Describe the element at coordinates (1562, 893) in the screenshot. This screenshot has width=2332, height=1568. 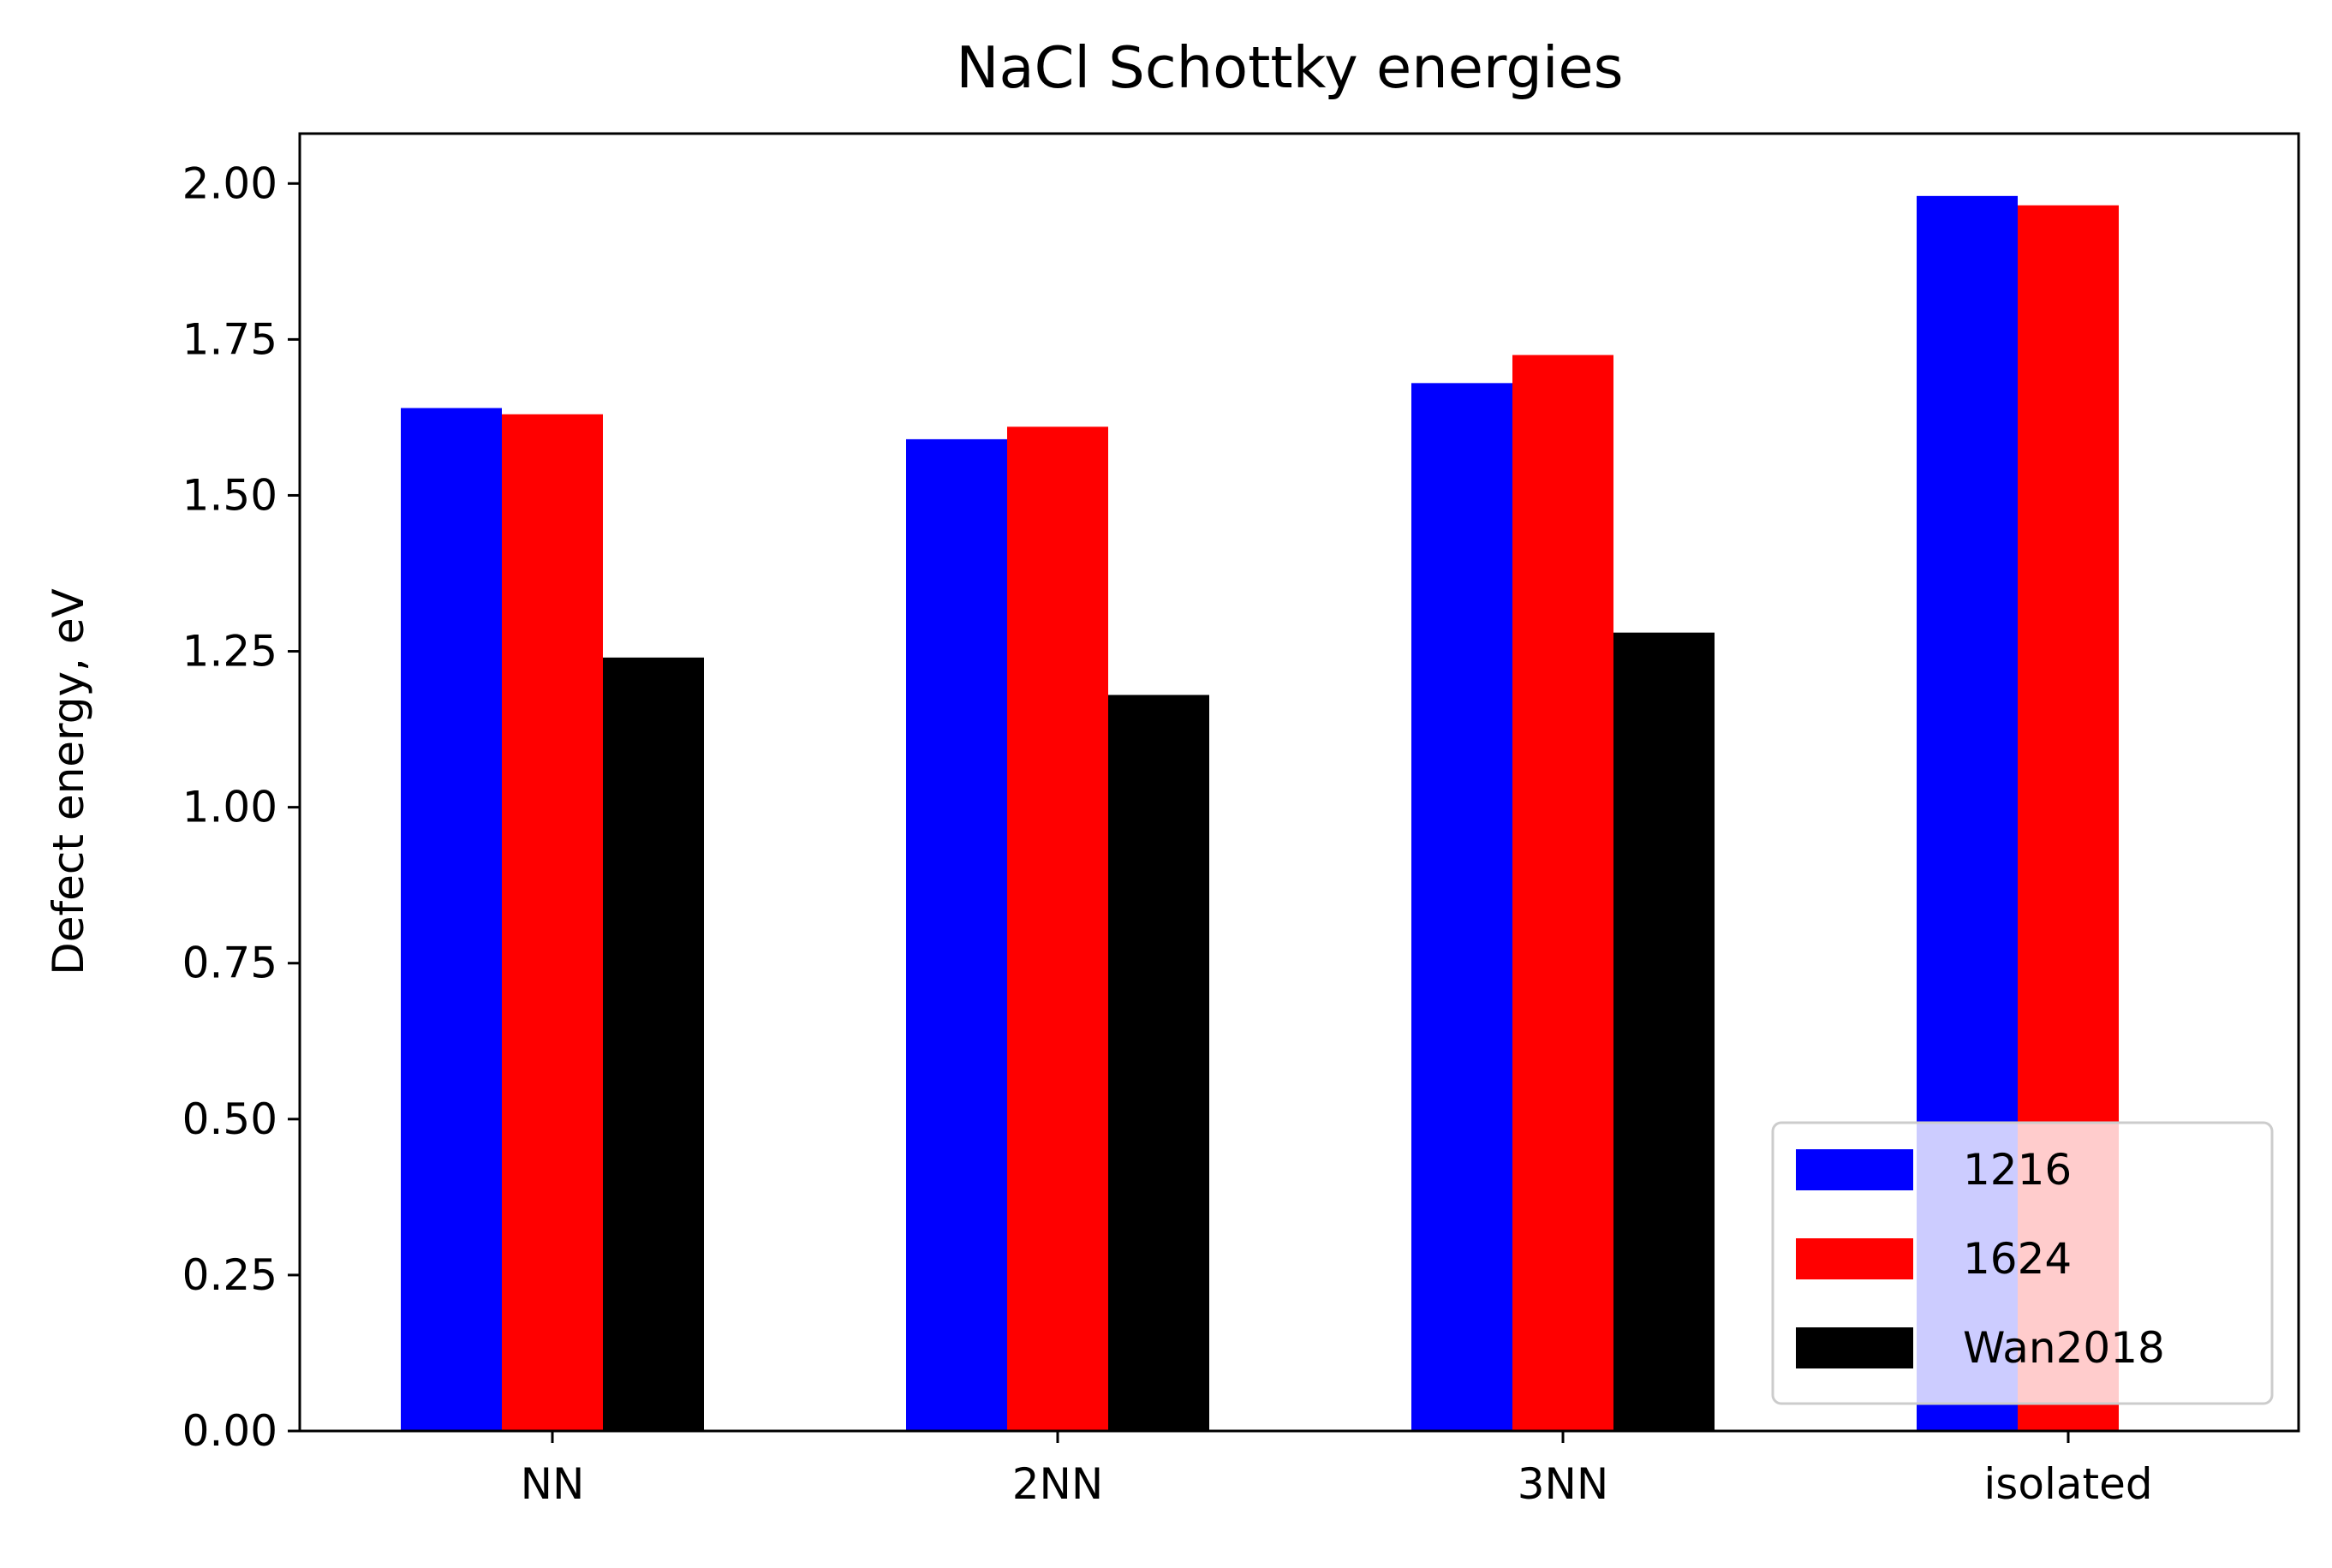
I see `bar-1624-3nn` at that location.